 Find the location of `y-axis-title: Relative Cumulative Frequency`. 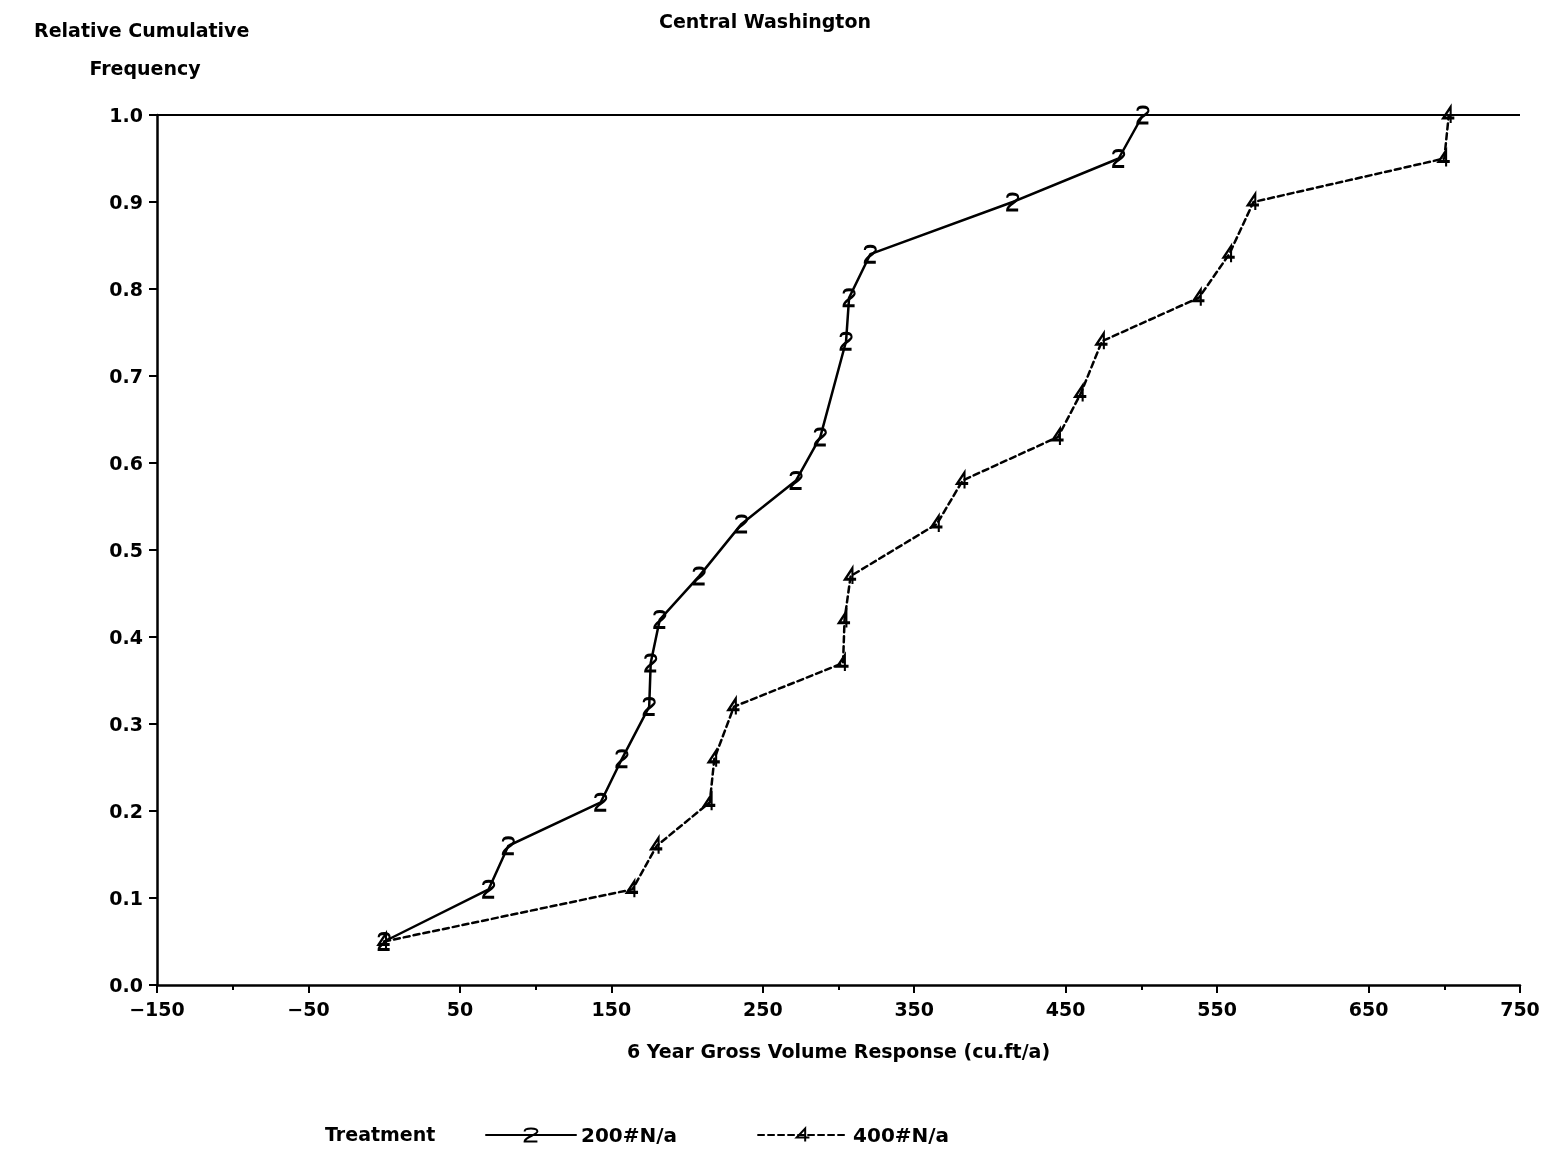

y-axis-title: Relative Cumulative Frequency is located at coordinates (145, 49).